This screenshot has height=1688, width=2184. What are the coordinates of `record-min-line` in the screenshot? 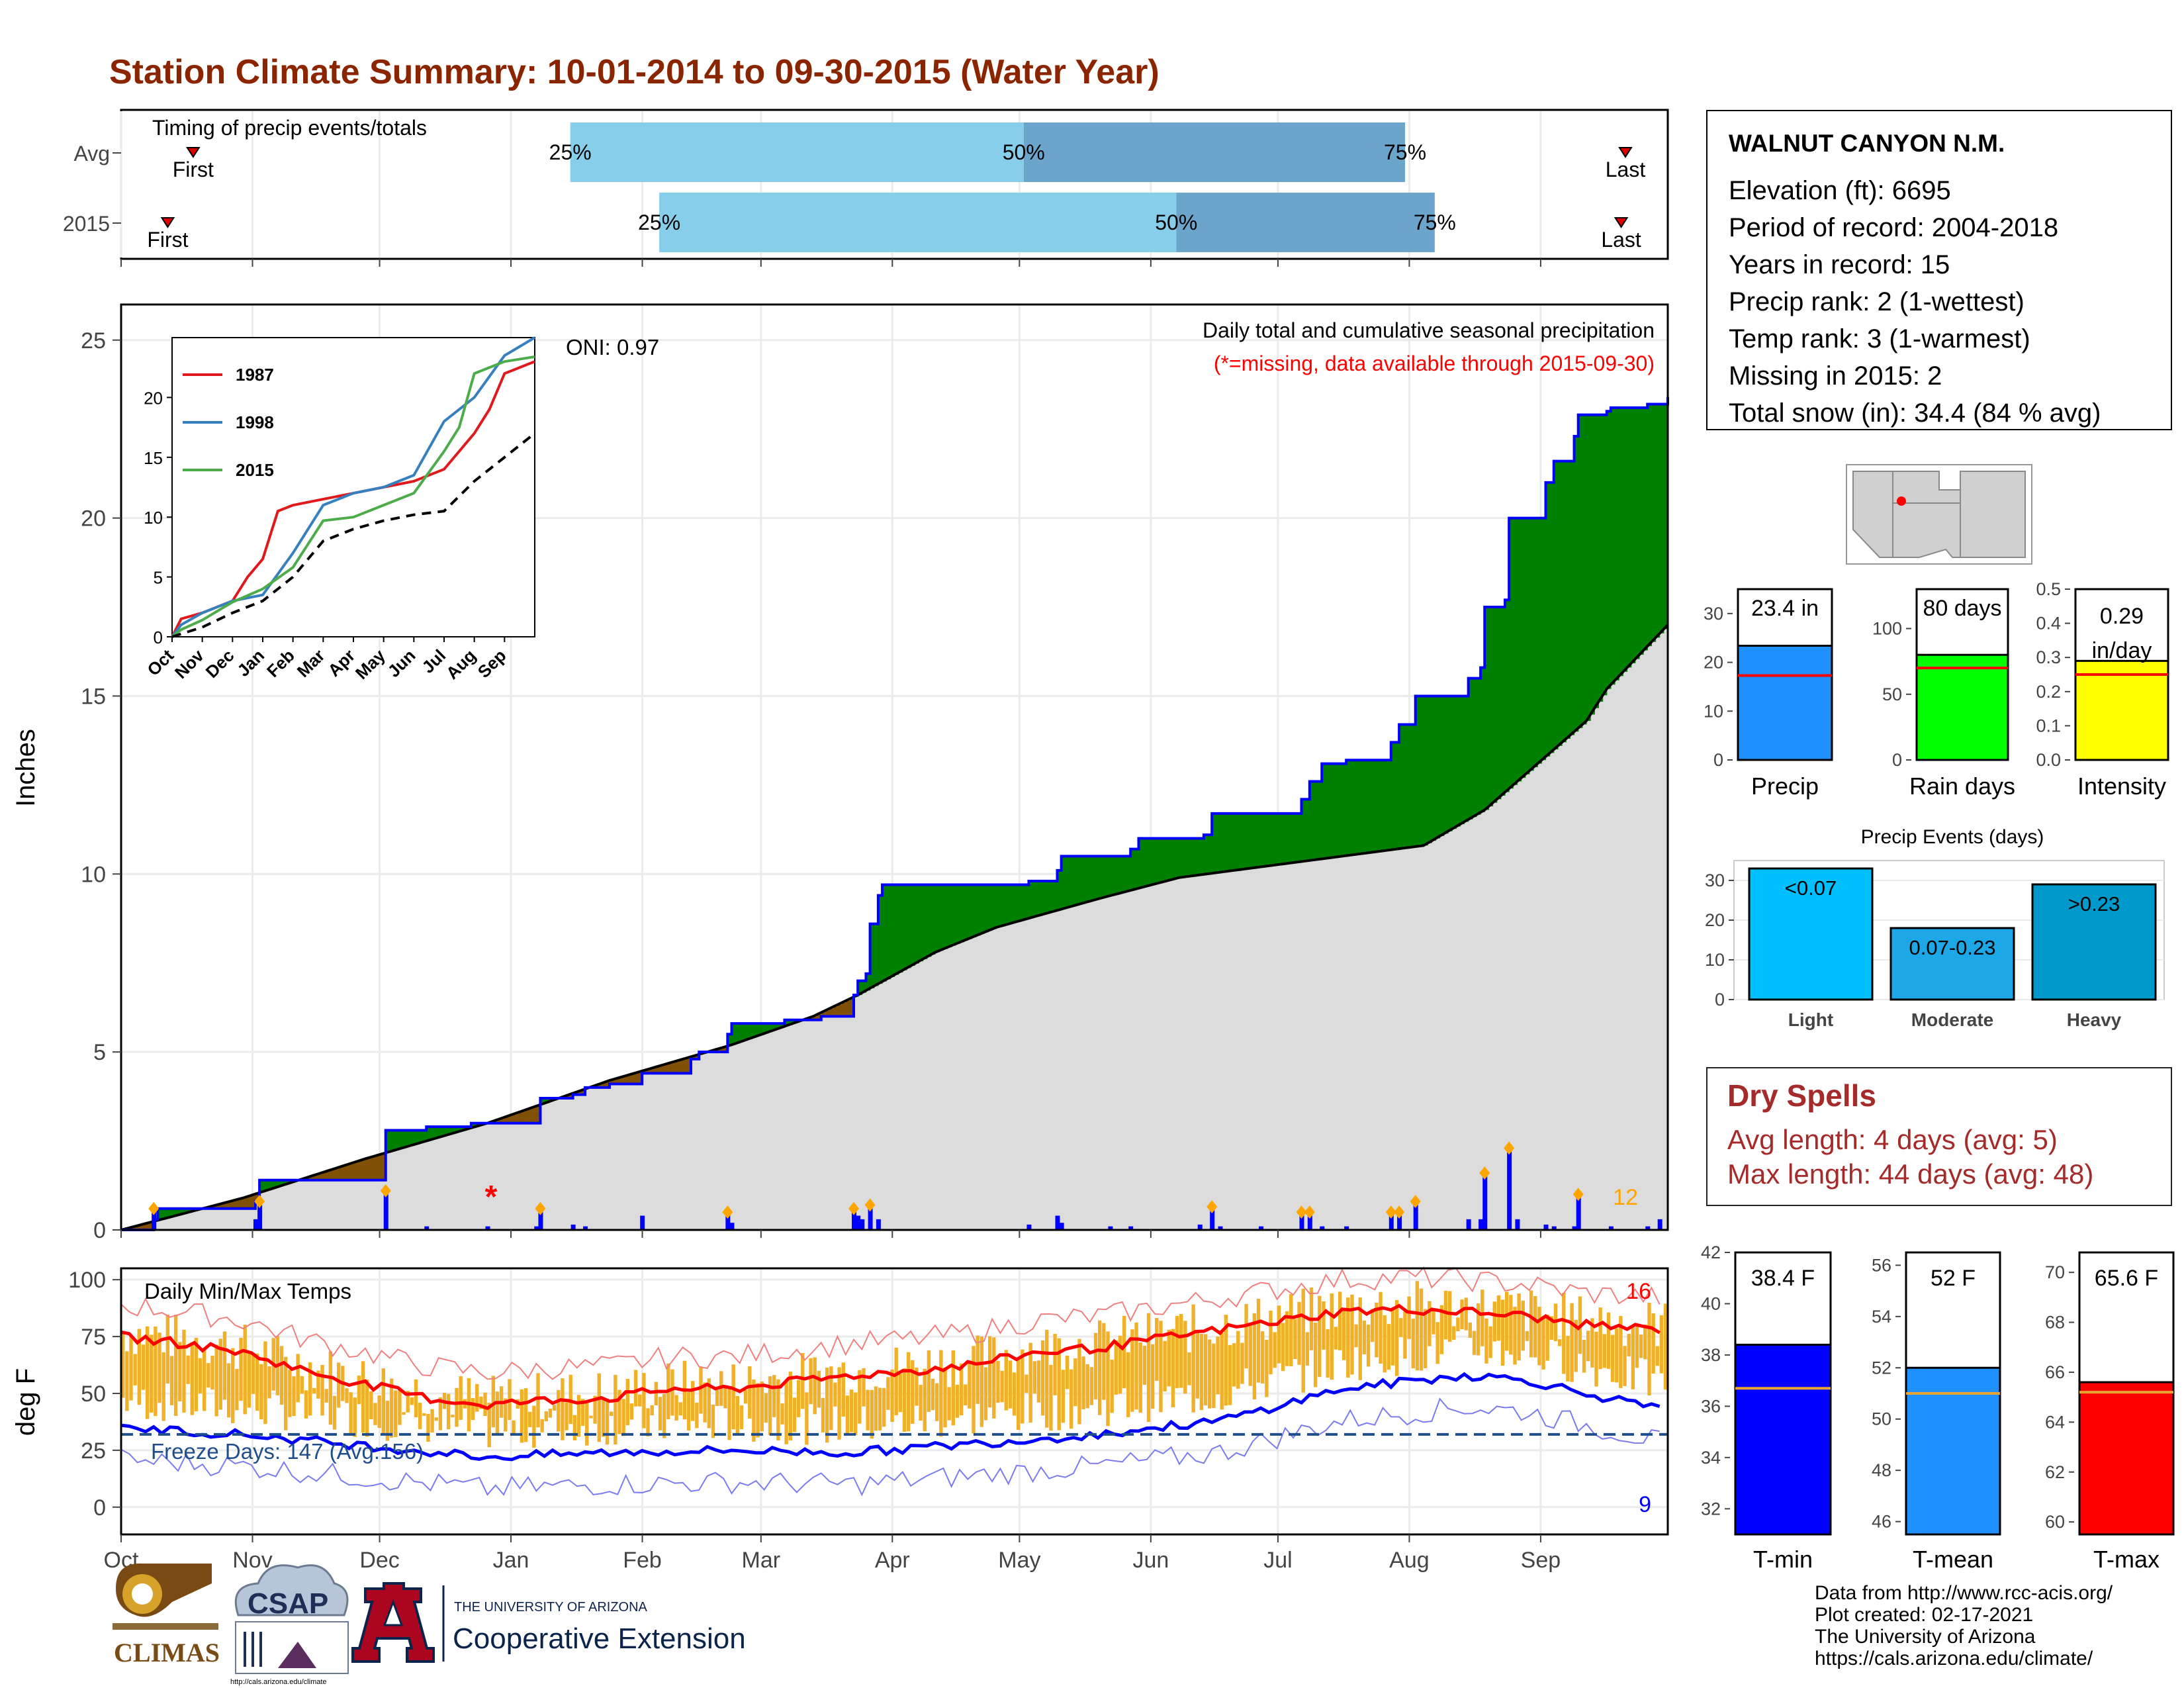 It's located at (890, 1447).